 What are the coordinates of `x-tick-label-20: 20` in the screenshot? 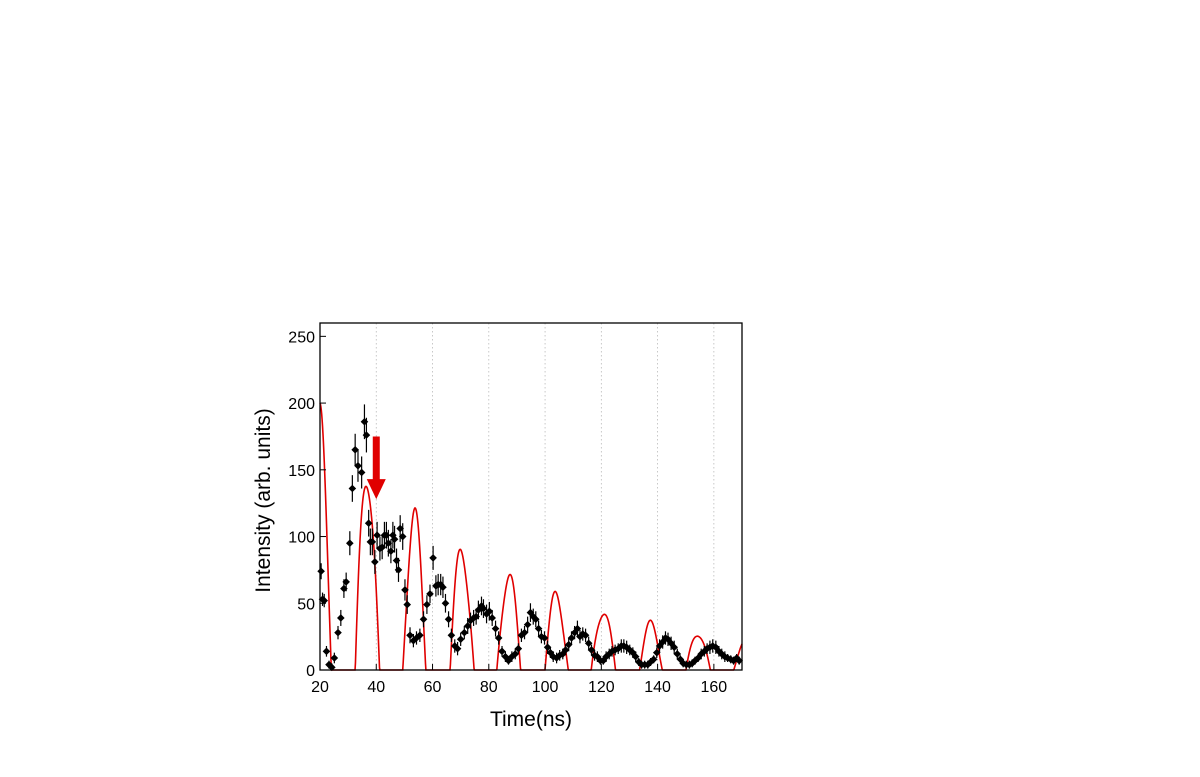 It's located at (320, 687).